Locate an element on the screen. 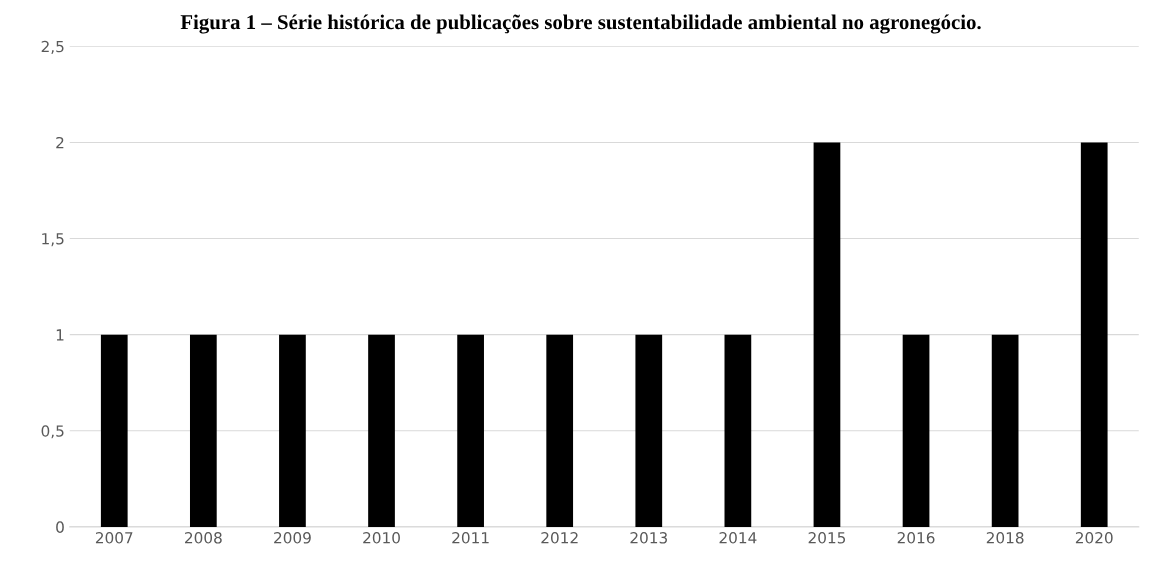  x-tick-label: 2016 is located at coordinates (916, 538).